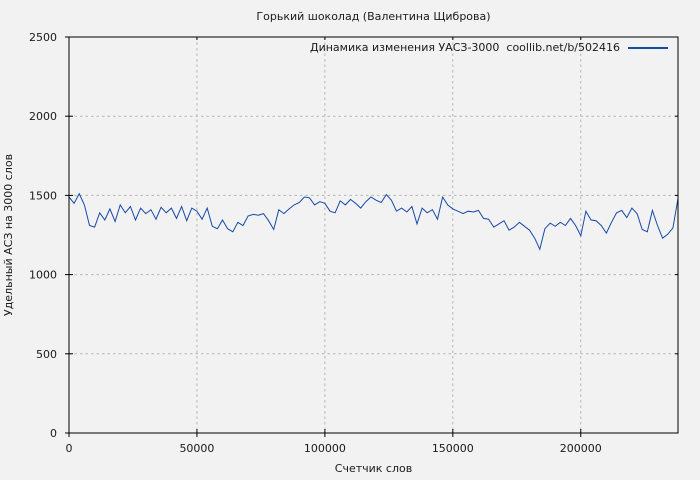 The height and width of the screenshot is (480, 700). I want to click on chart-title: Горький шоколад (Валентина Щиброва), so click(373, 16).